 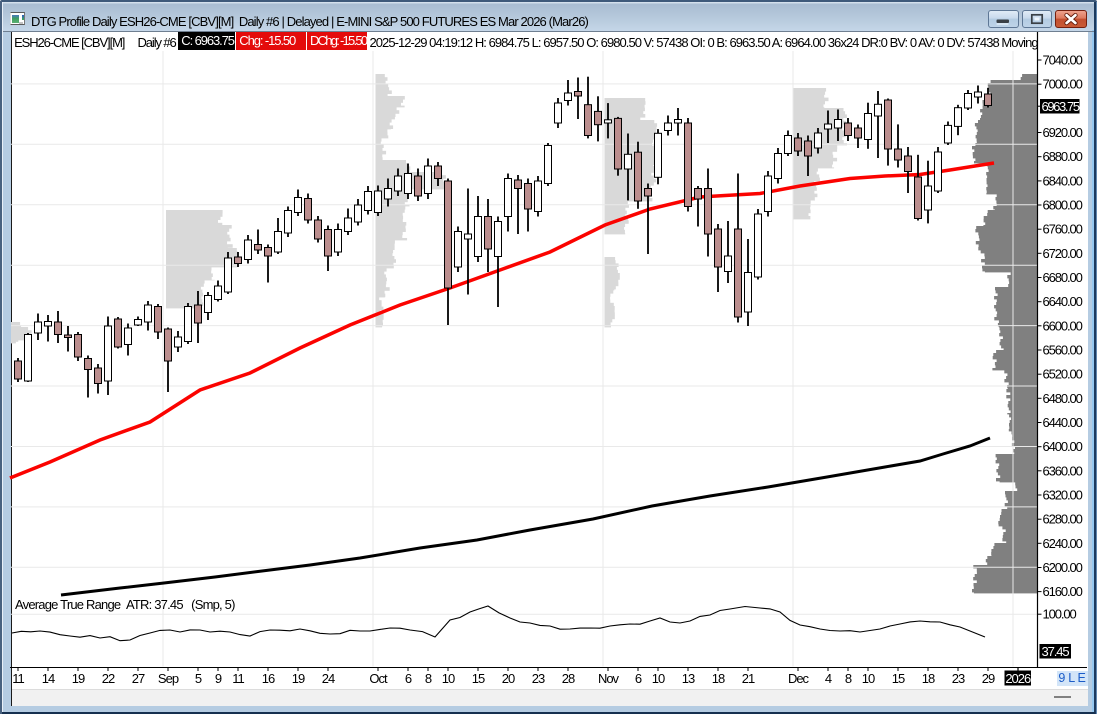 I want to click on svg-text: 24, so click(x=328, y=678).